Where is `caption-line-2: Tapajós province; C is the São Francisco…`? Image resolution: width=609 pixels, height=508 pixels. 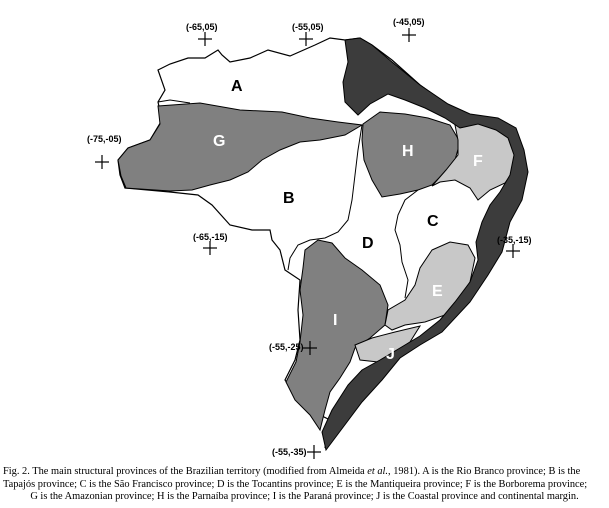
caption-line-2: Tapajós province; C is the São Francisco… is located at coordinates (295, 484).